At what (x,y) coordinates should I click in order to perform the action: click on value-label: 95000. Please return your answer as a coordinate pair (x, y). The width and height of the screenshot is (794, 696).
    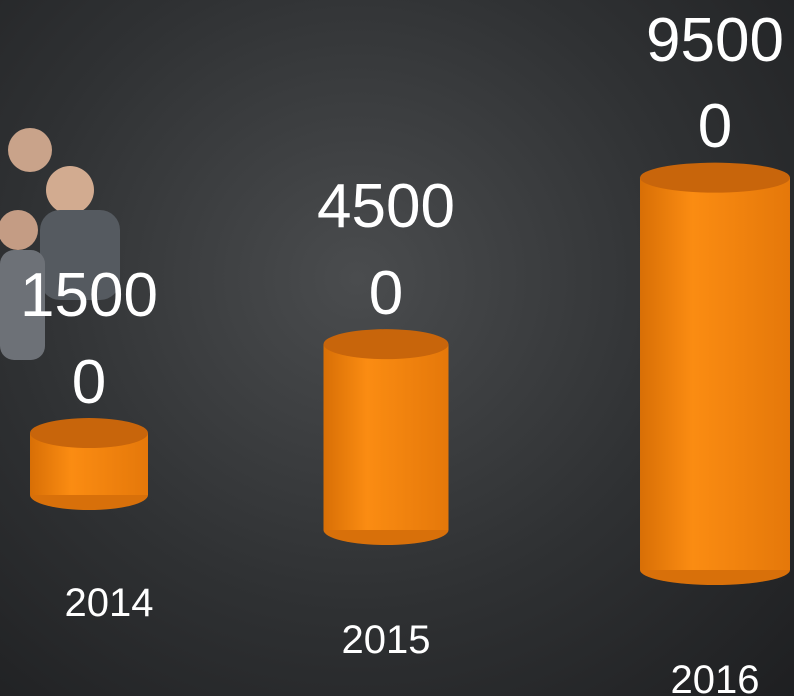
    Looking at the image, I should click on (715, 83).